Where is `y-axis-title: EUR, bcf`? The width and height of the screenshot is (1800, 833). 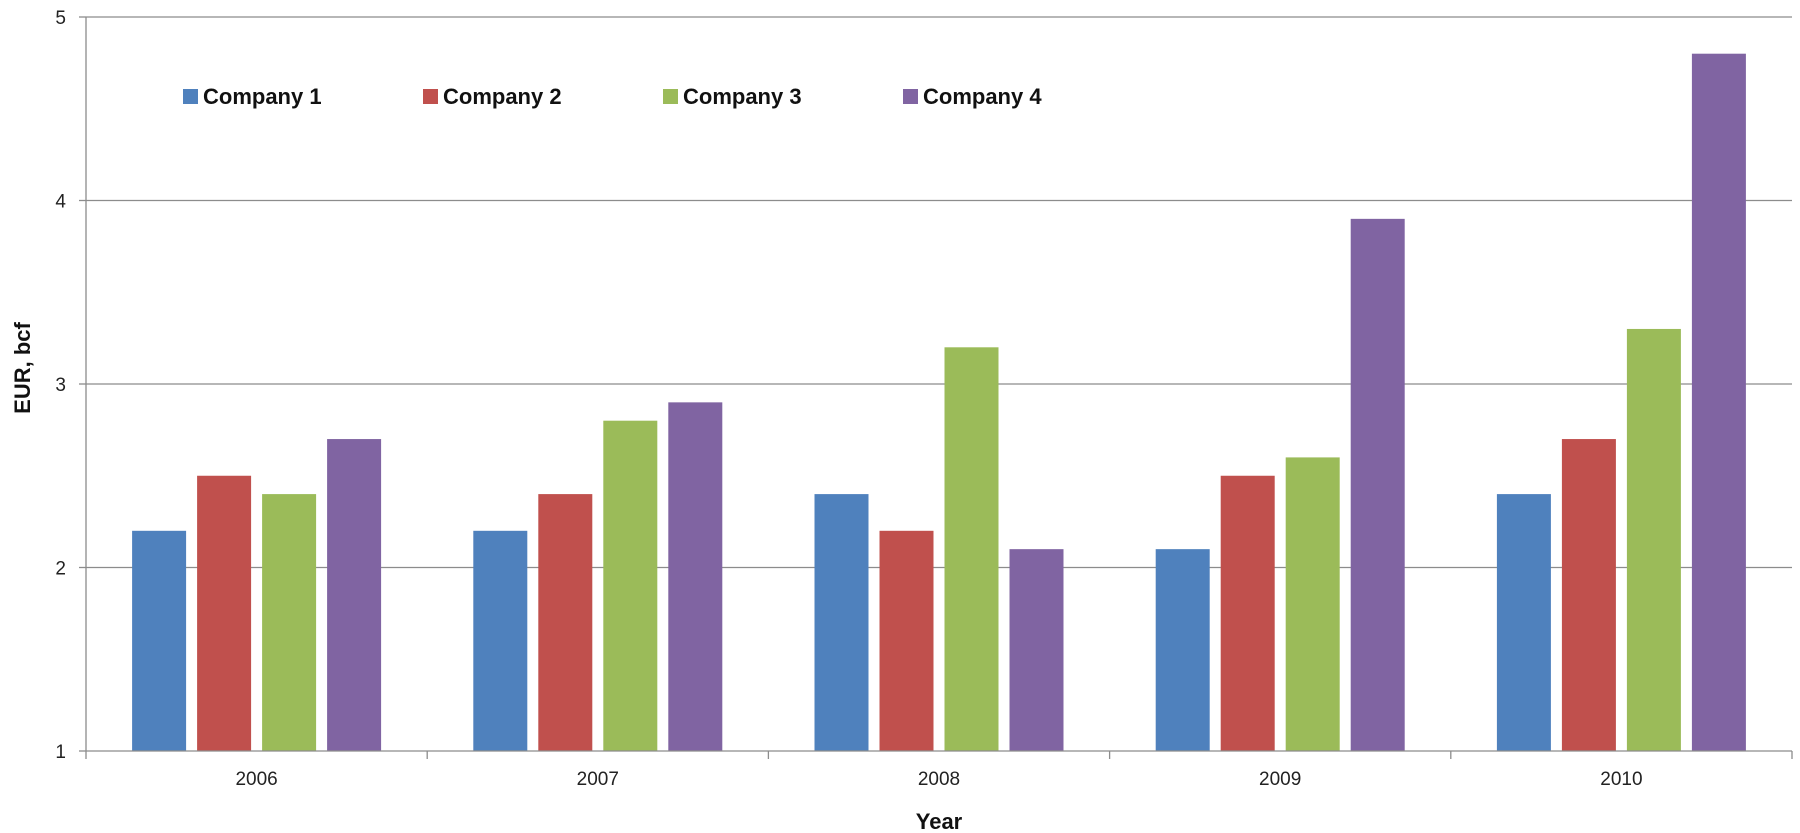 y-axis-title: EUR, bcf is located at coordinates (22, 367).